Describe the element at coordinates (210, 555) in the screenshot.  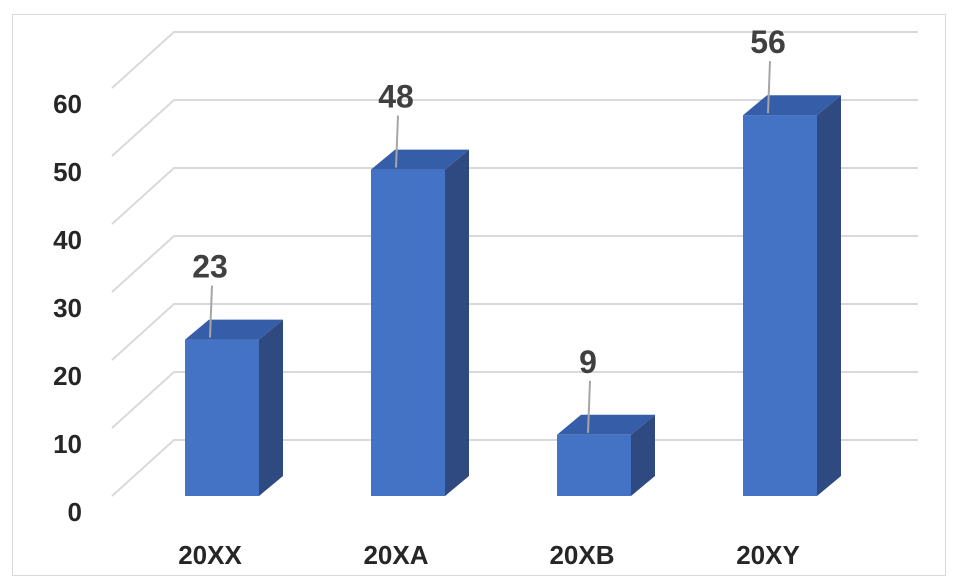
I see `x-category-label: 20XX` at that location.